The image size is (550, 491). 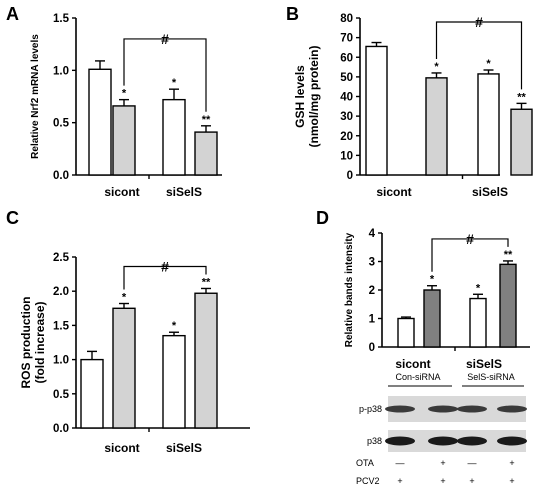 What do you see at coordinates (370, 409) in the screenshot?
I see `blot-row-label: p-p38` at bounding box center [370, 409].